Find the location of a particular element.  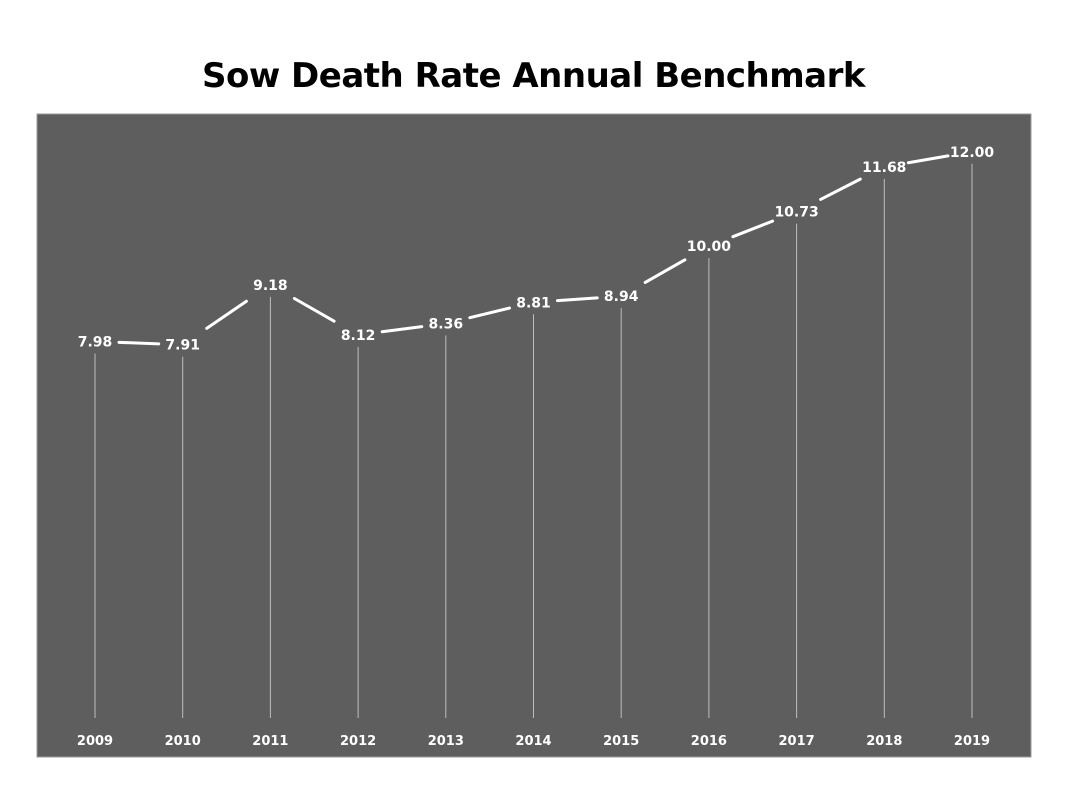

data-label-2014: 8.81 is located at coordinates (533, 303).